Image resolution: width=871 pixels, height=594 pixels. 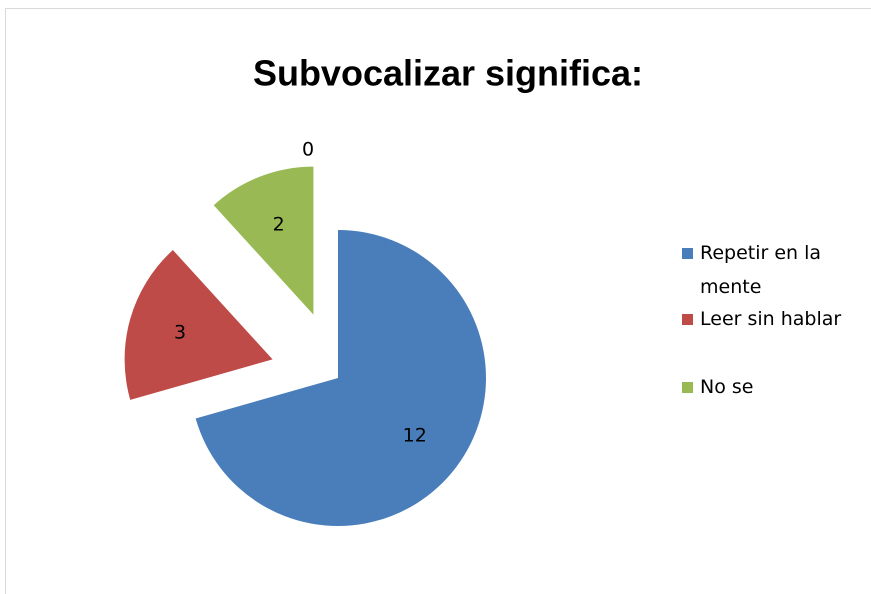 I want to click on legend-label: No se, so click(x=727, y=387).